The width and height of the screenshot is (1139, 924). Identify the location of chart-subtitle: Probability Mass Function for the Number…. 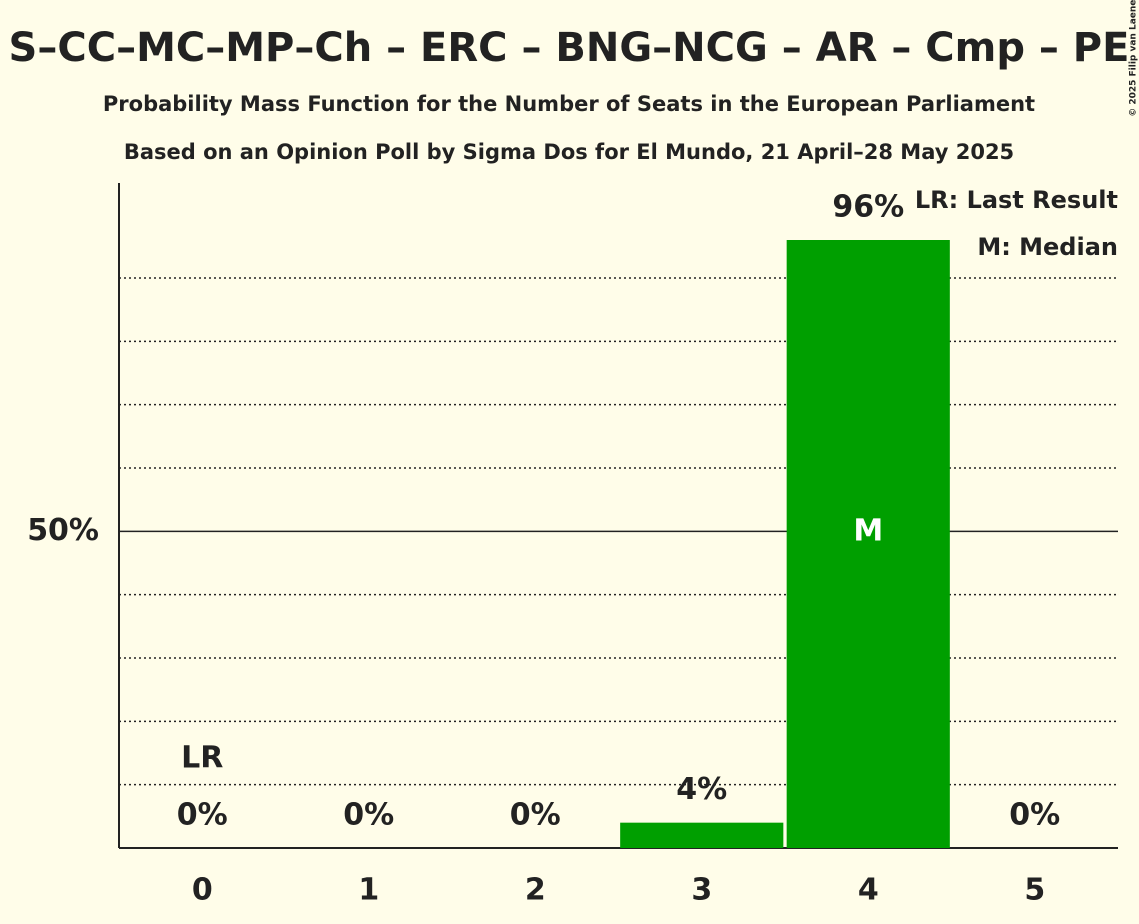
(569, 104).